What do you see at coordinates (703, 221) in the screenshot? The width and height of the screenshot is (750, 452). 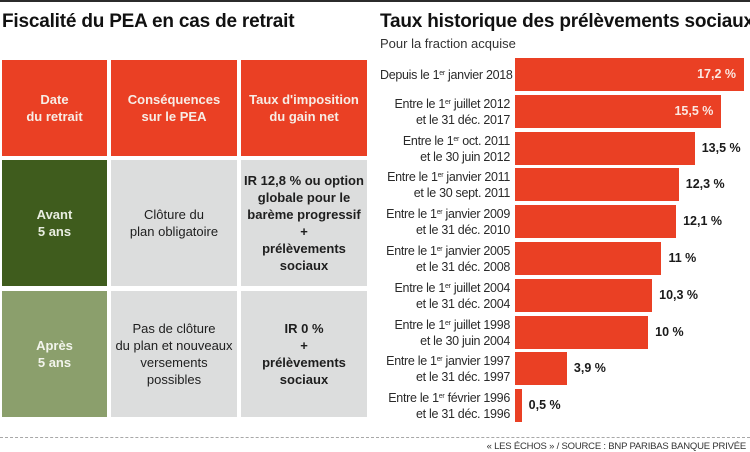 I see `bar-value-label: 12,1 %` at bounding box center [703, 221].